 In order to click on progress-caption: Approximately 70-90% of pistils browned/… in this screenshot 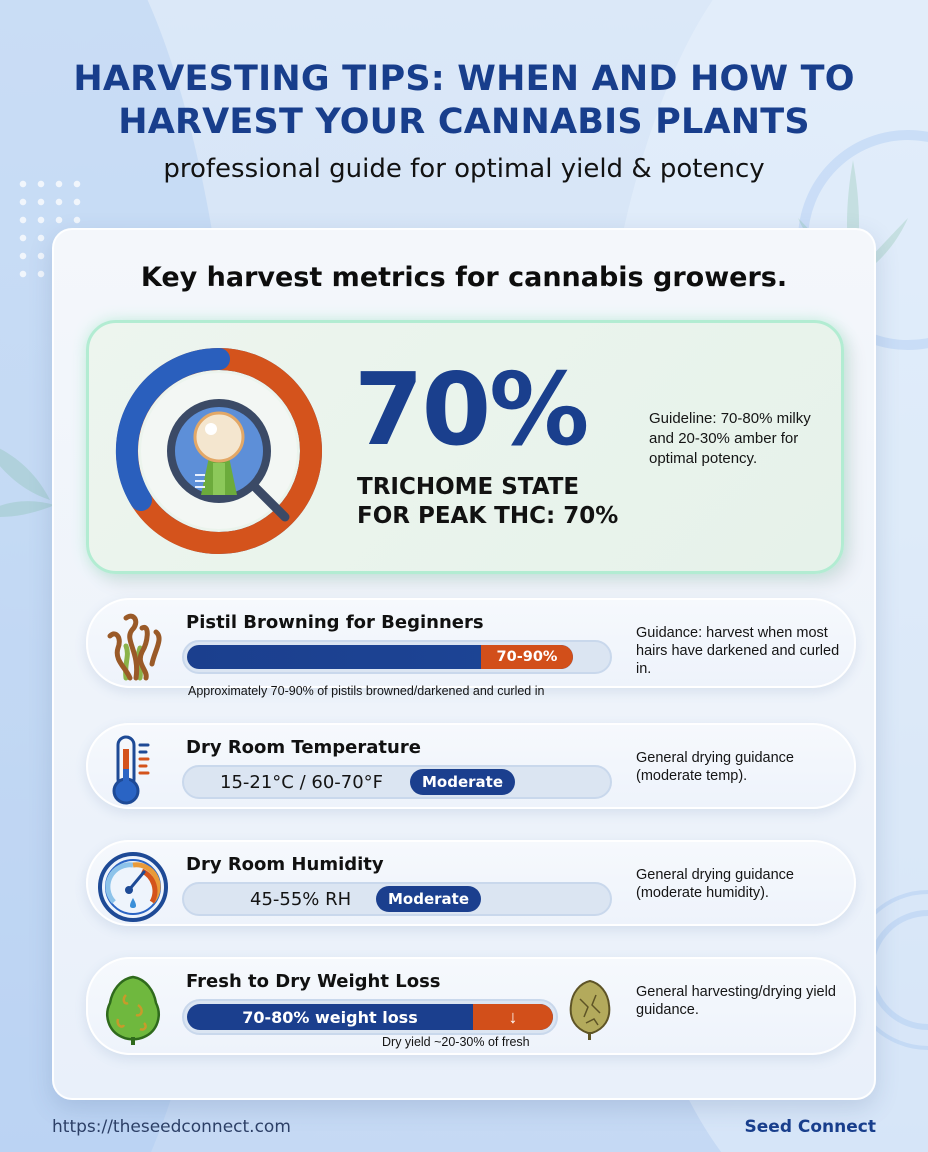, I will do `click(366, 691)`.